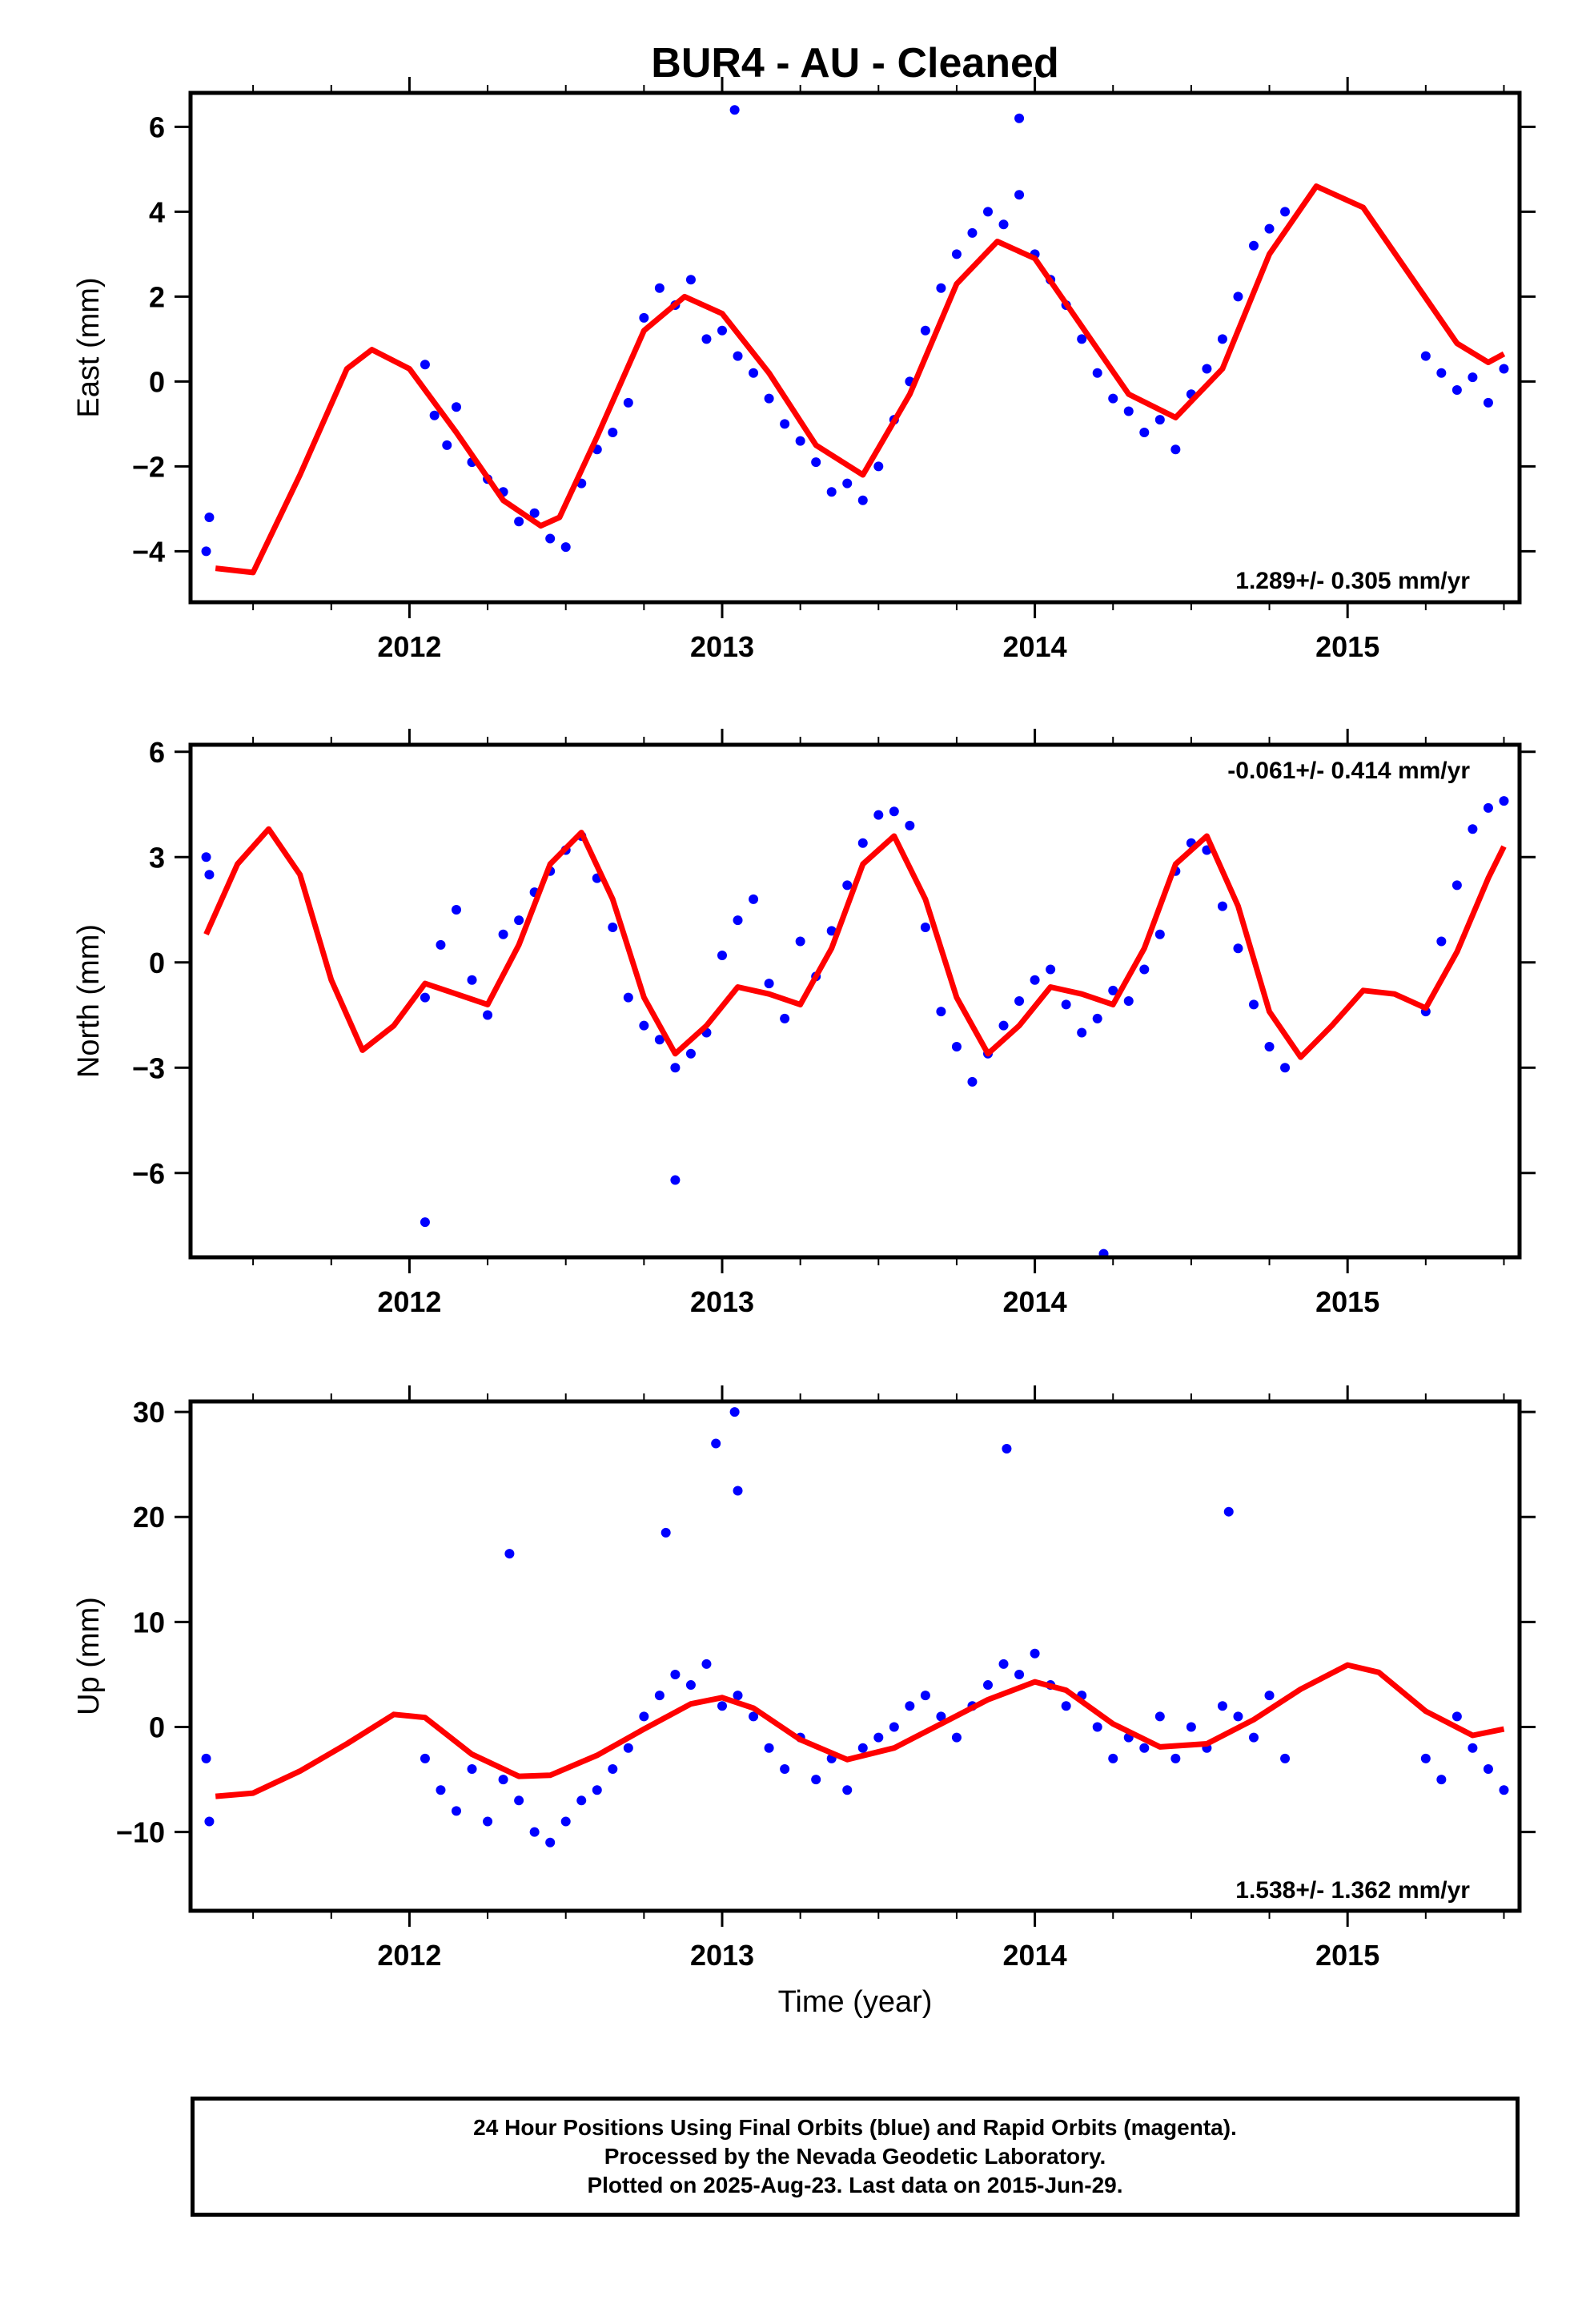 This screenshot has width=1582, height=2324. Describe the element at coordinates (1349, 771) in the screenshot. I see `velocity-annotation: -0.061+/- 0.414 mm/yr` at that location.